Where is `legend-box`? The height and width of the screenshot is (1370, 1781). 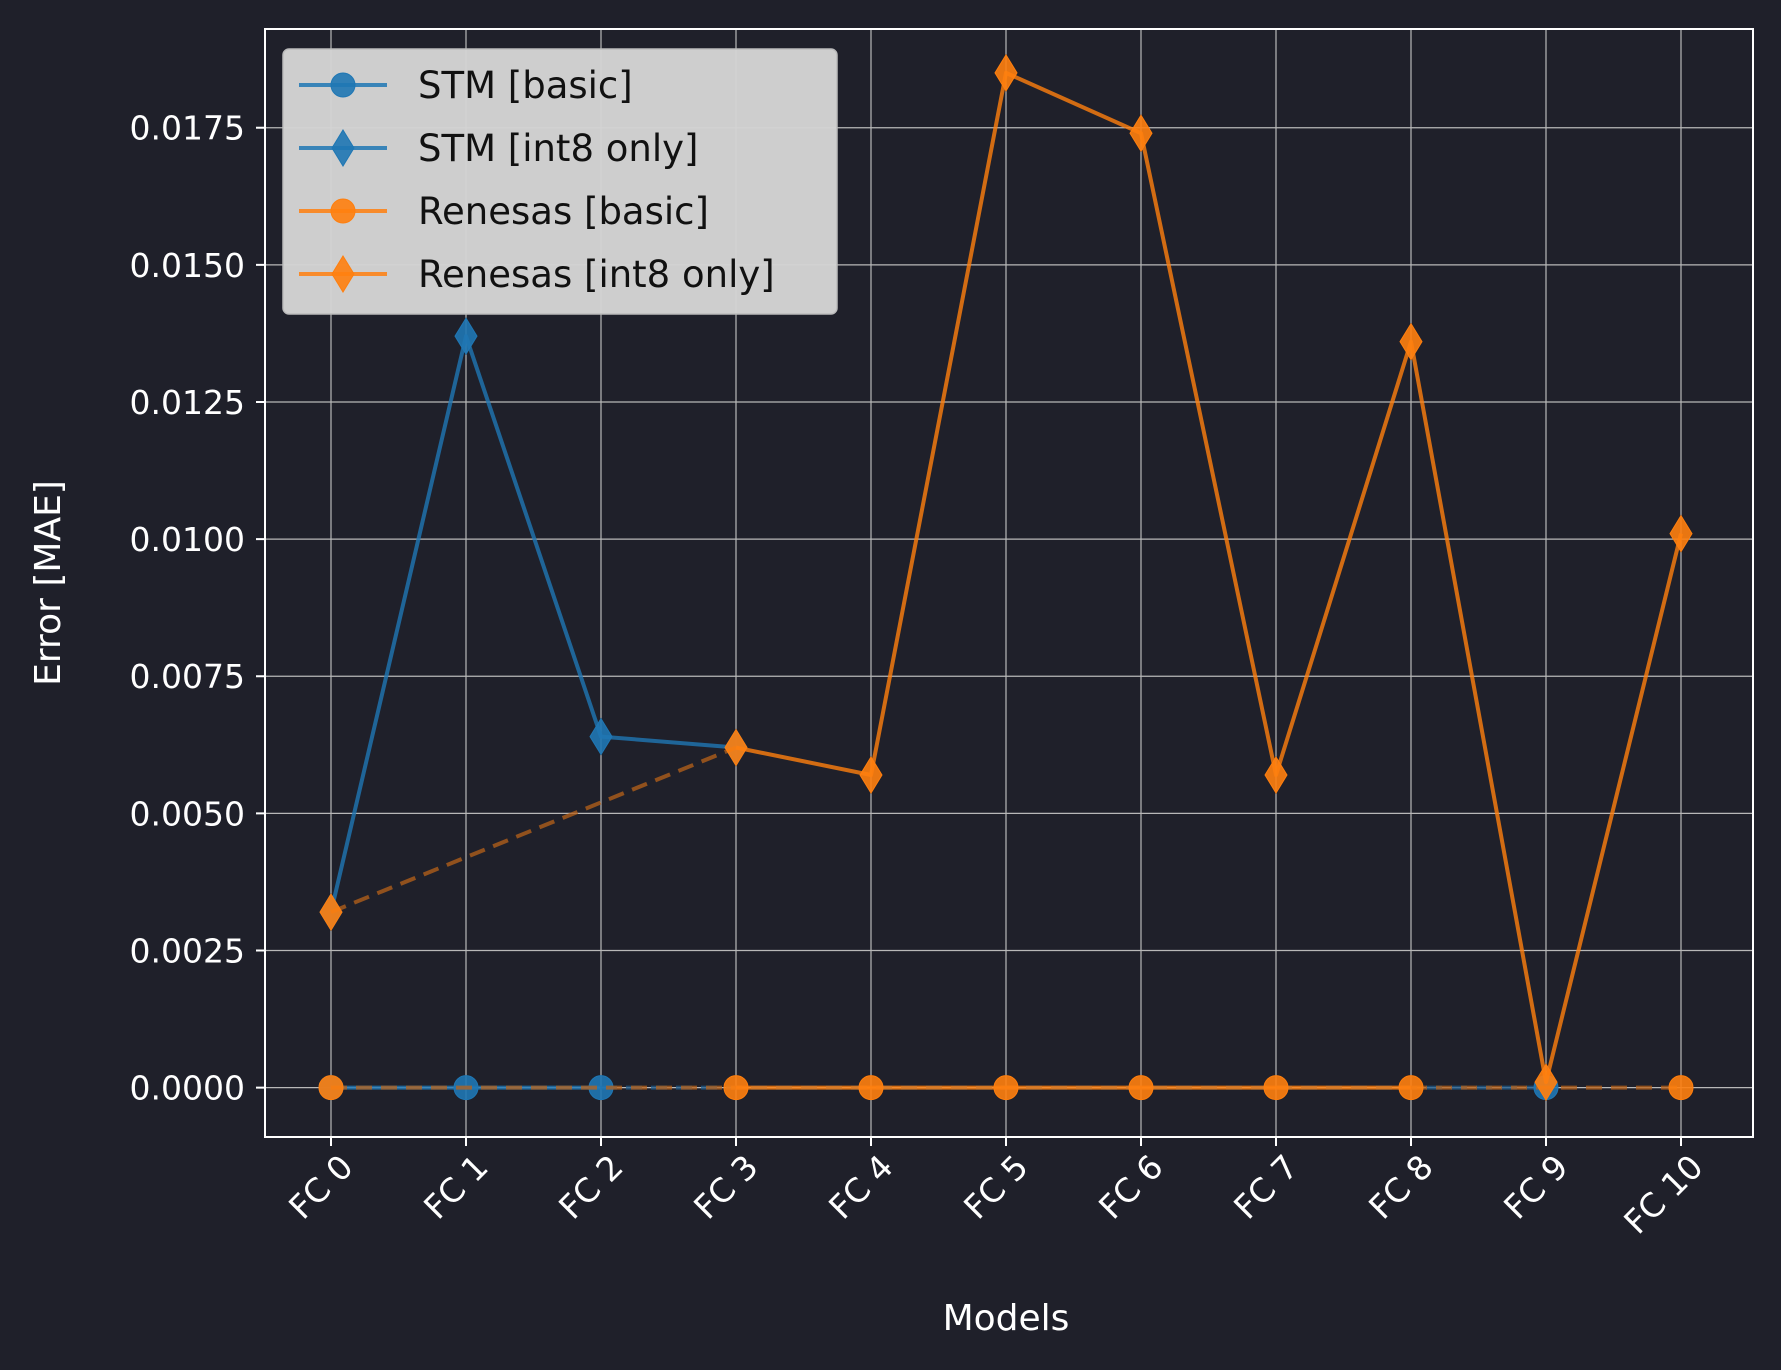
legend-box is located at coordinates (560, 181).